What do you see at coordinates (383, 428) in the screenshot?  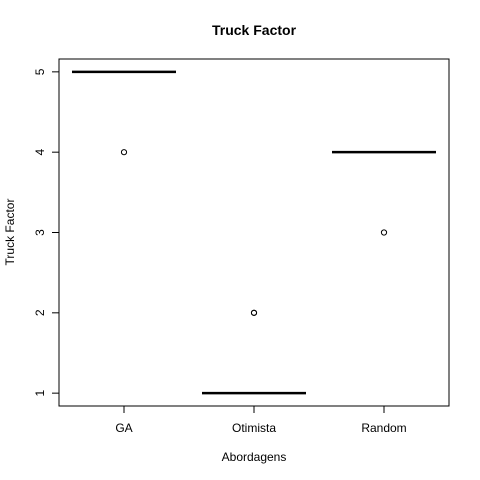 I see `x-tick-label: Random` at bounding box center [383, 428].